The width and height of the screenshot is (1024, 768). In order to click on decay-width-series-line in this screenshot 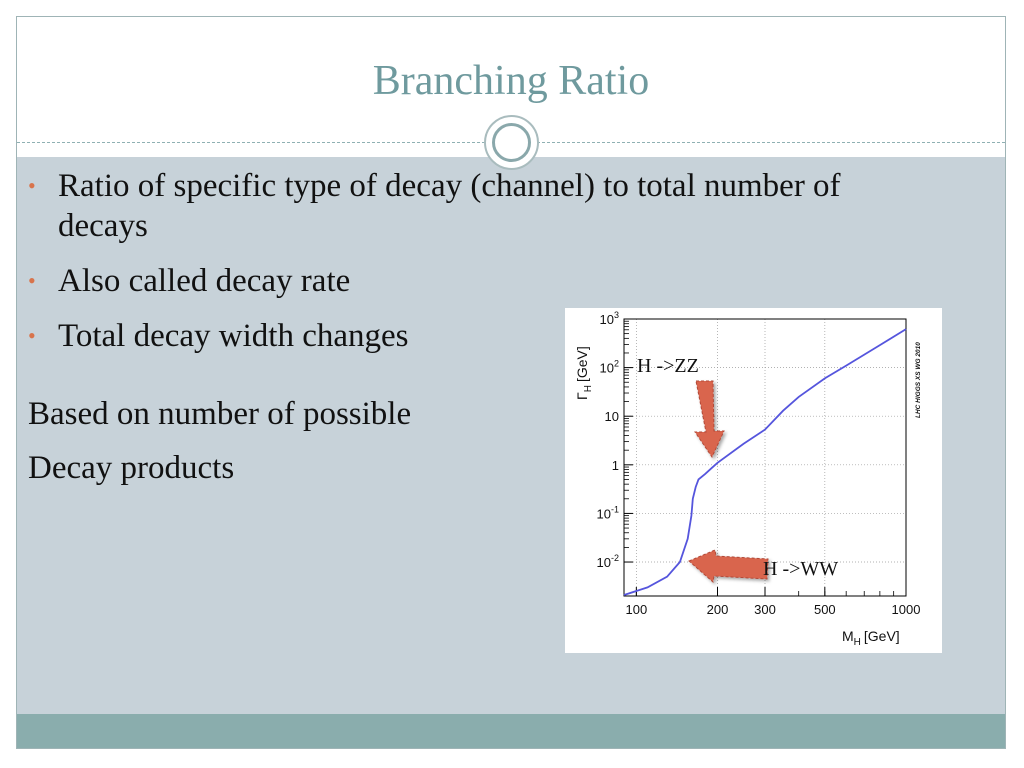, I will do `click(765, 462)`.